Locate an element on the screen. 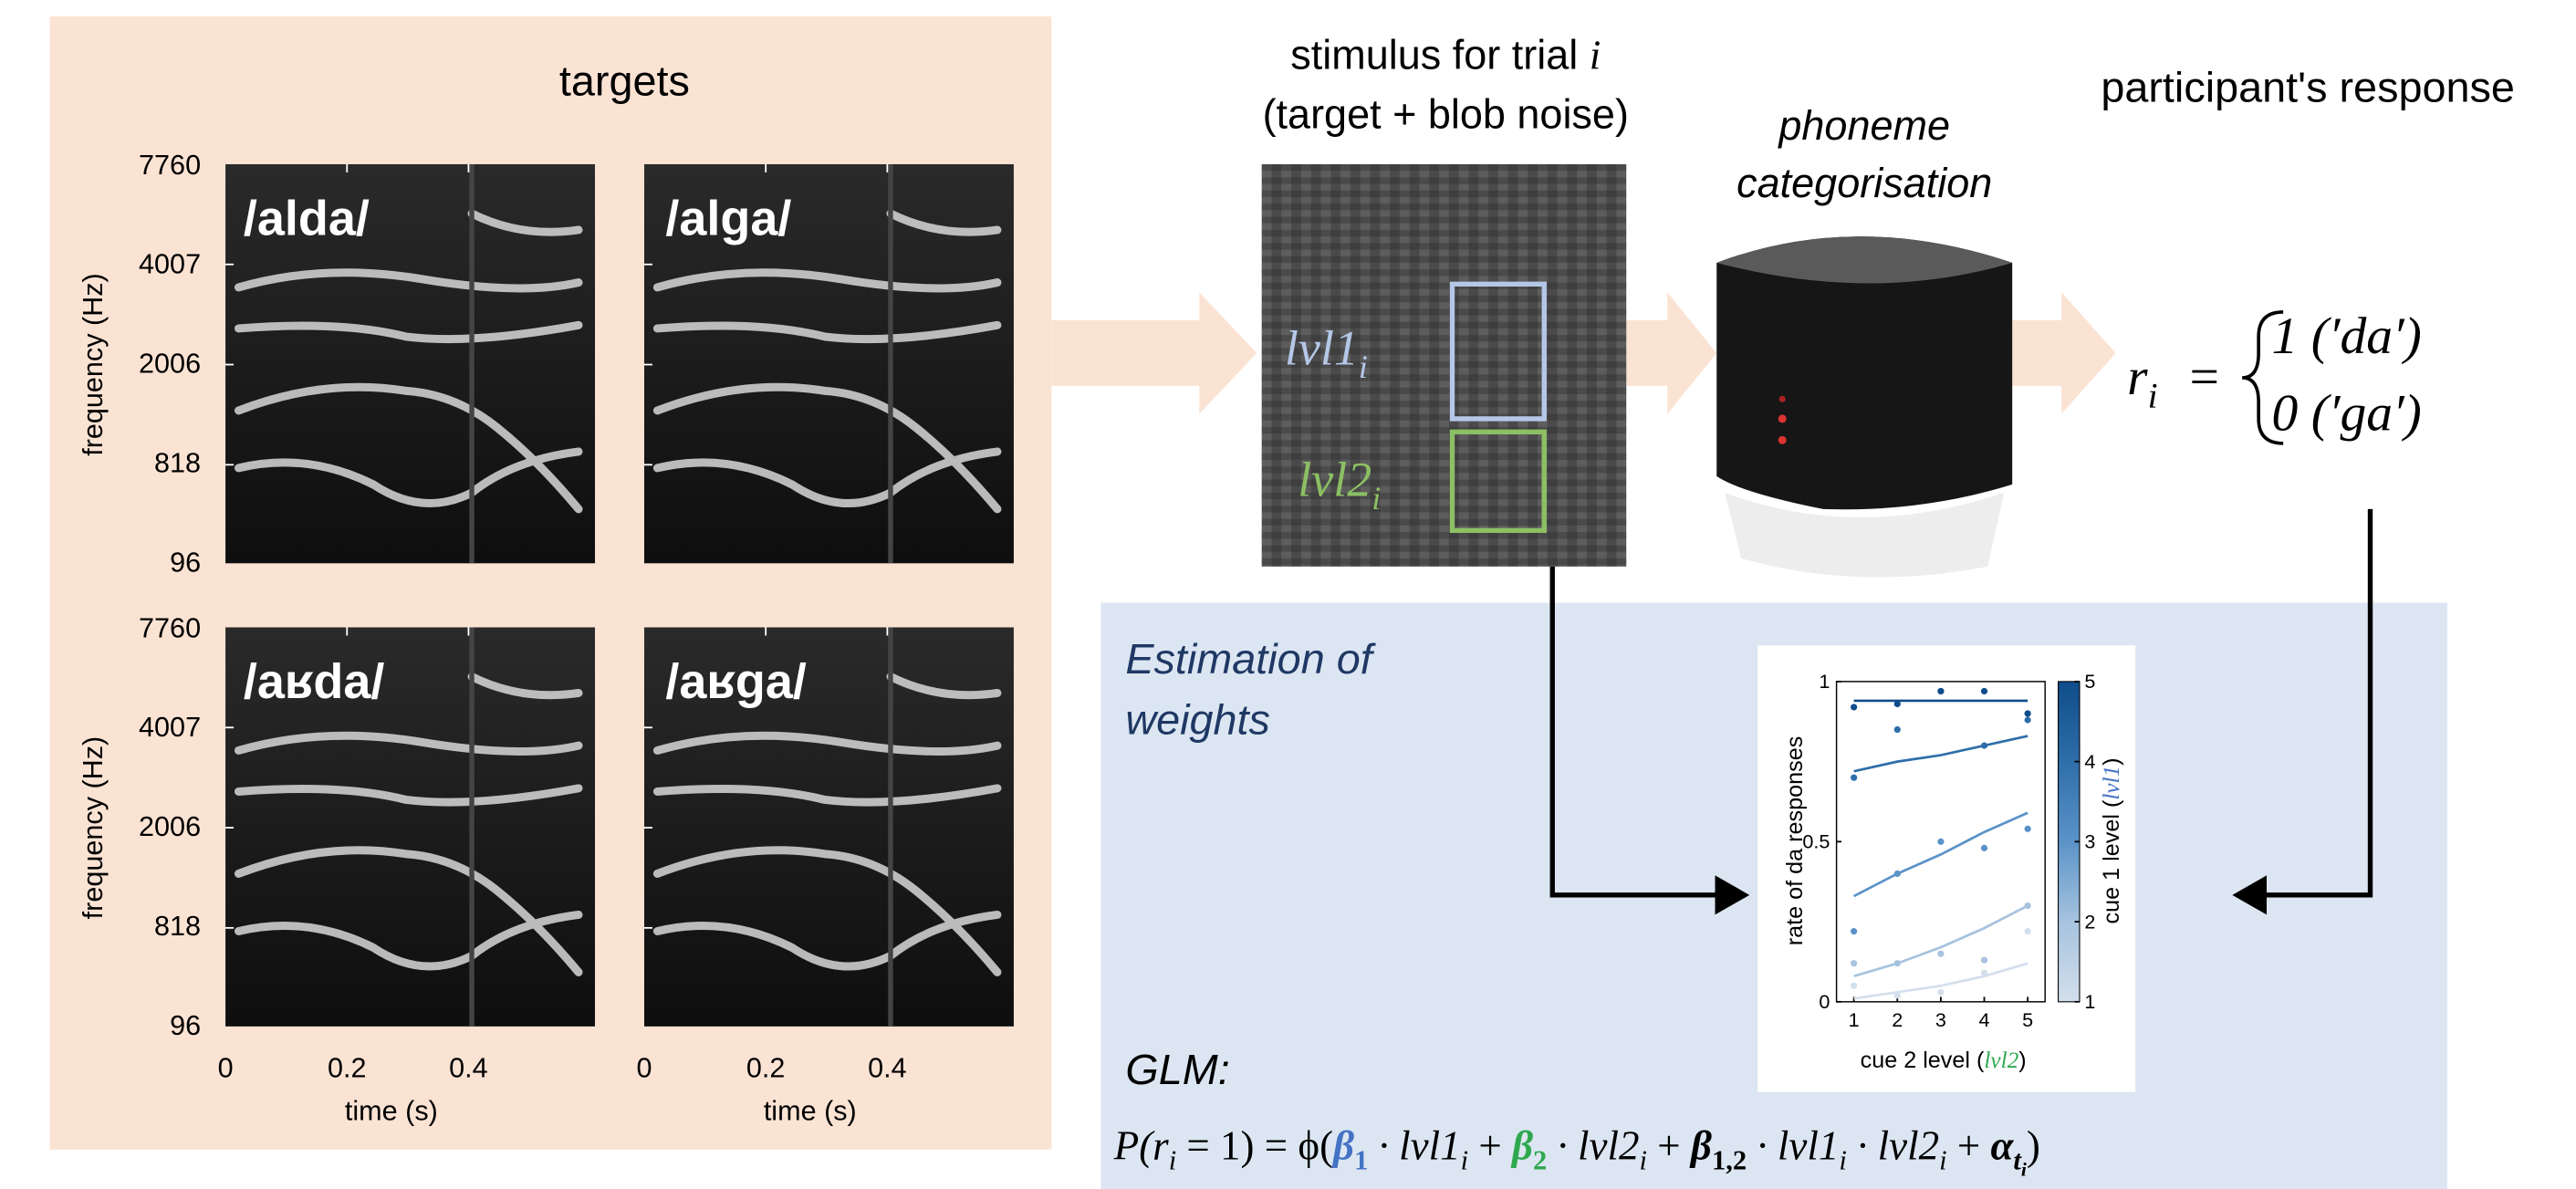 The width and height of the screenshot is (2576, 1189). colorbar-tick-label: 5 is located at coordinates (2089, 681).